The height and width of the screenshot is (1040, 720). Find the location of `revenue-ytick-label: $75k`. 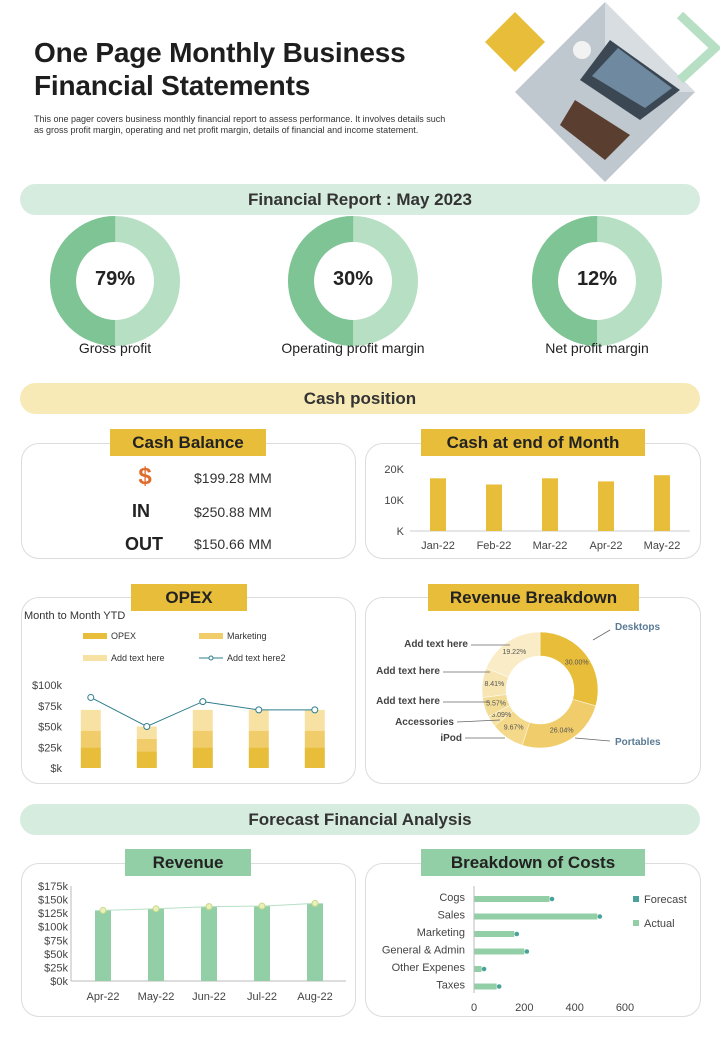

revenue-ytick-label: $75k is located at coordinates (56, 941).